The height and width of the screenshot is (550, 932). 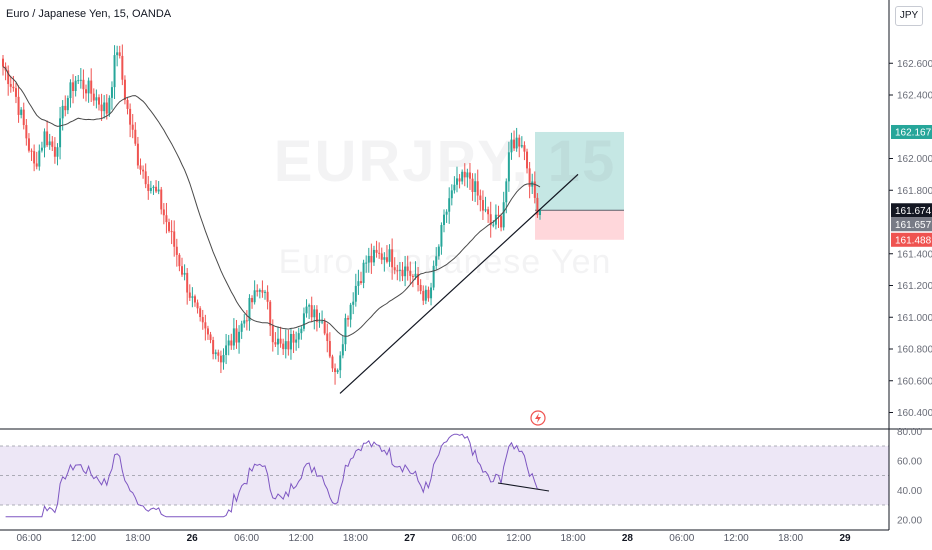 I want to click on rsi-divergence-line, so click(x=523, y=487).